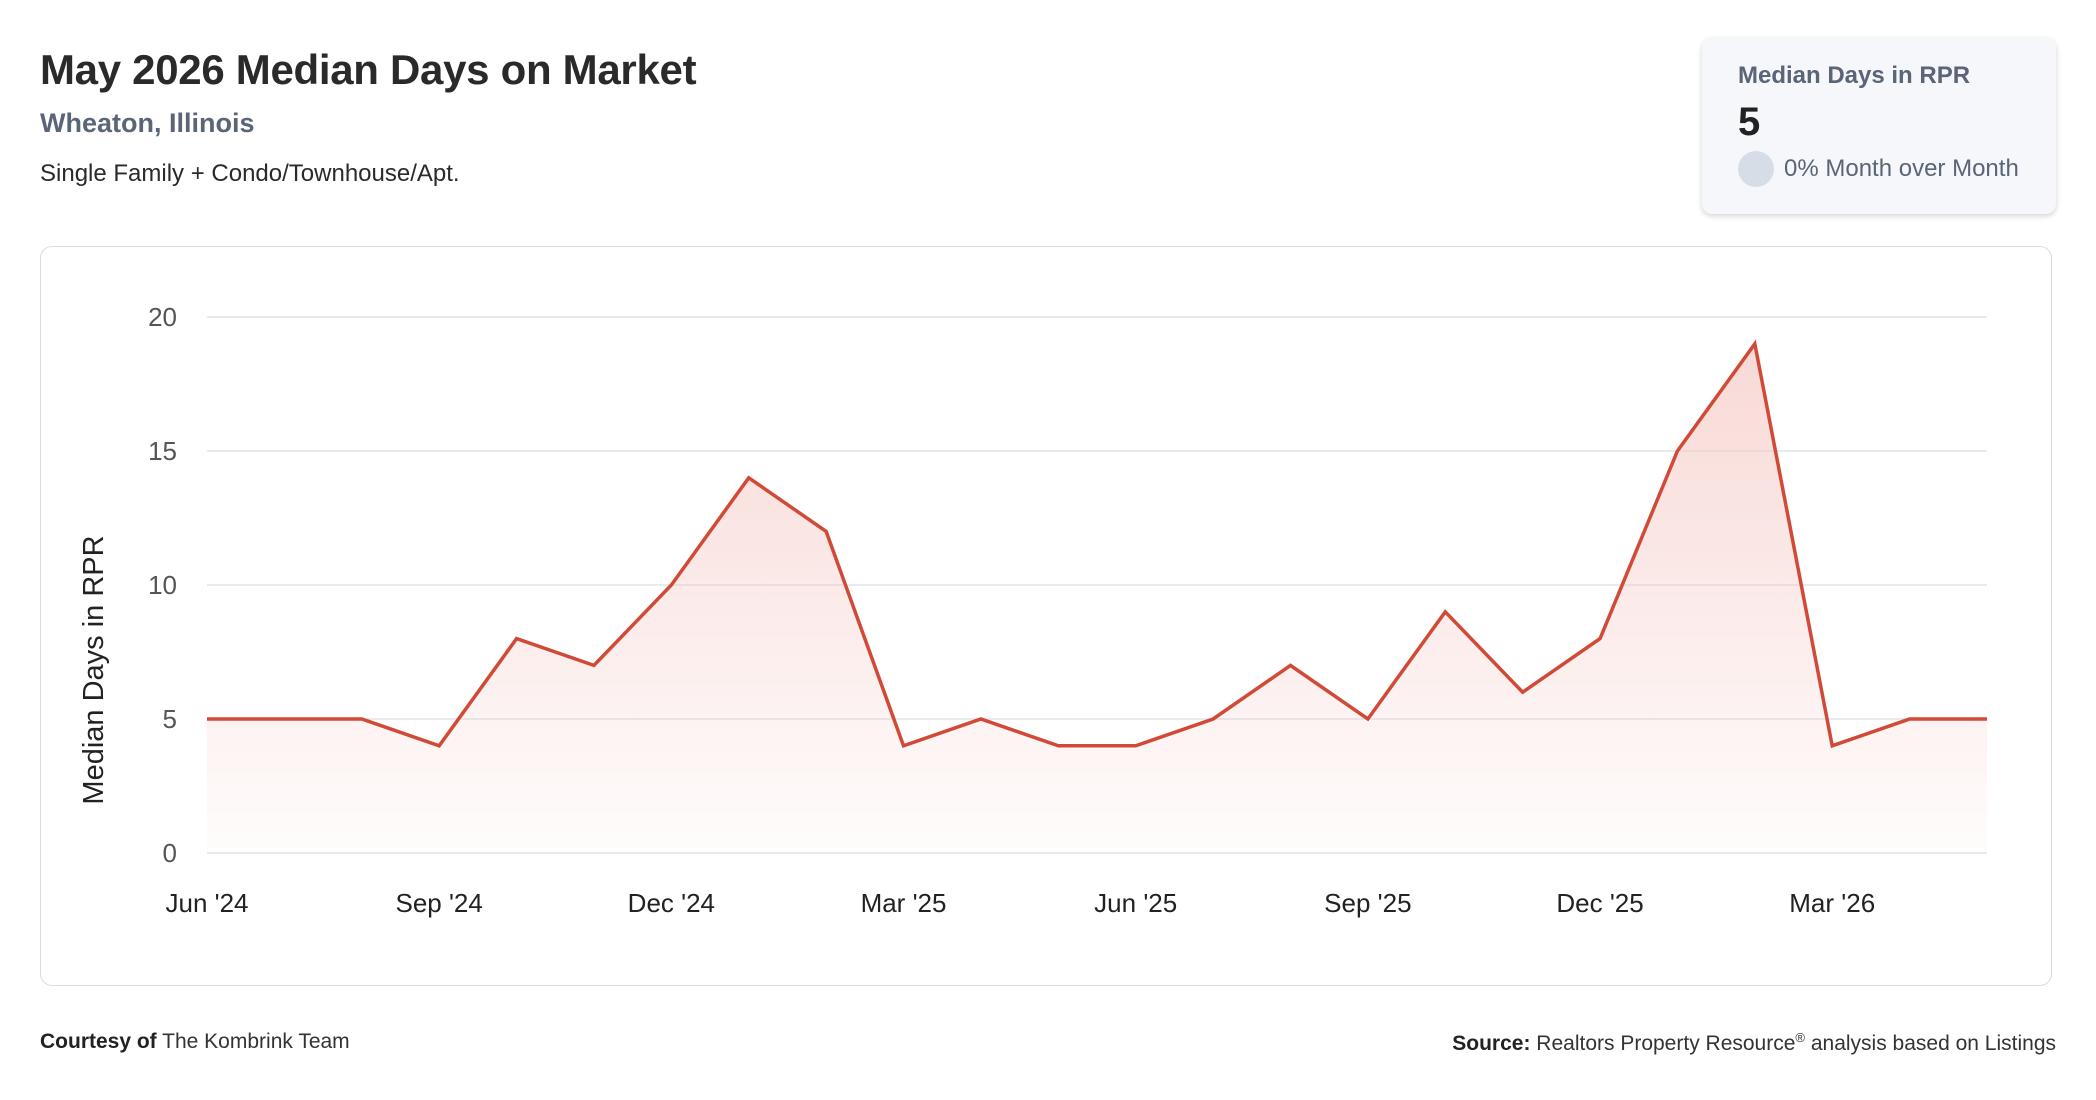 The height and width of the screenshot is (1100, 2096). I want to click on kpi-change: 0% Month over Month, so click(1879, 169).